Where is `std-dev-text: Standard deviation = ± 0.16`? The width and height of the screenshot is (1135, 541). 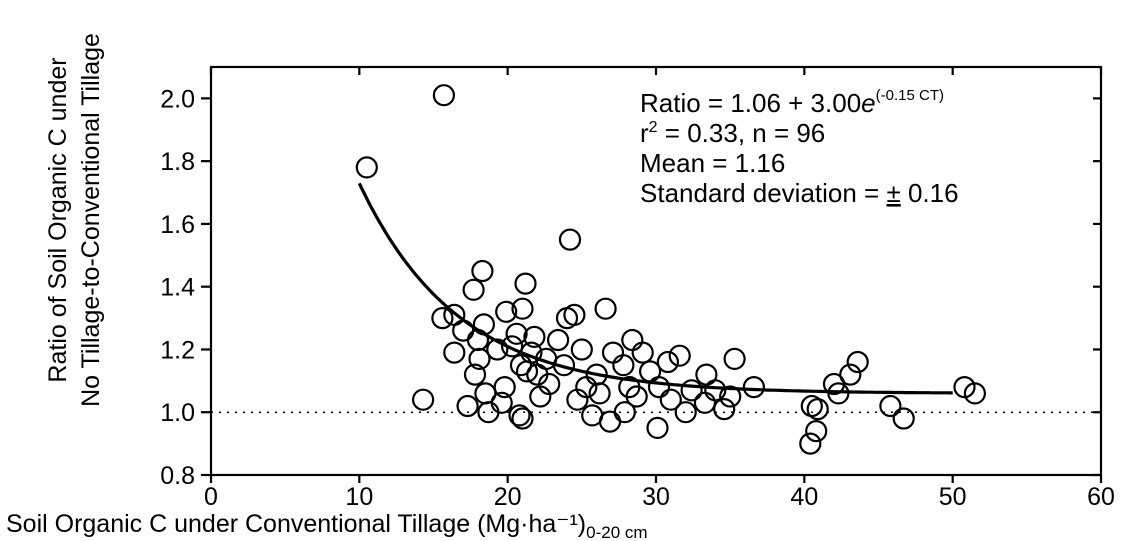 std-dev-text: Standard deviation = ± 0.16 is located at coordinates (799, 193).